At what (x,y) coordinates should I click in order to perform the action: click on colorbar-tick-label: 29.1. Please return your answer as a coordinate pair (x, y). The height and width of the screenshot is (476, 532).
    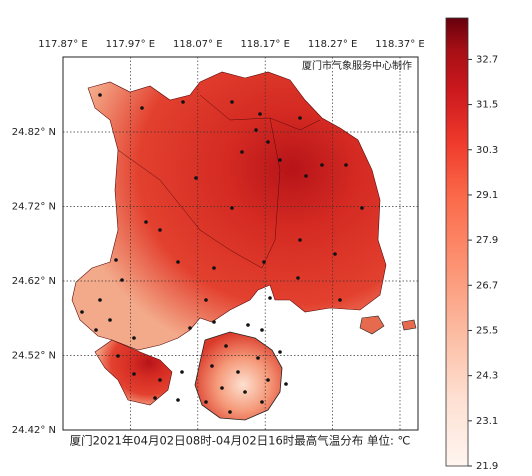
    Looking at the image, I should click on (487, 195).